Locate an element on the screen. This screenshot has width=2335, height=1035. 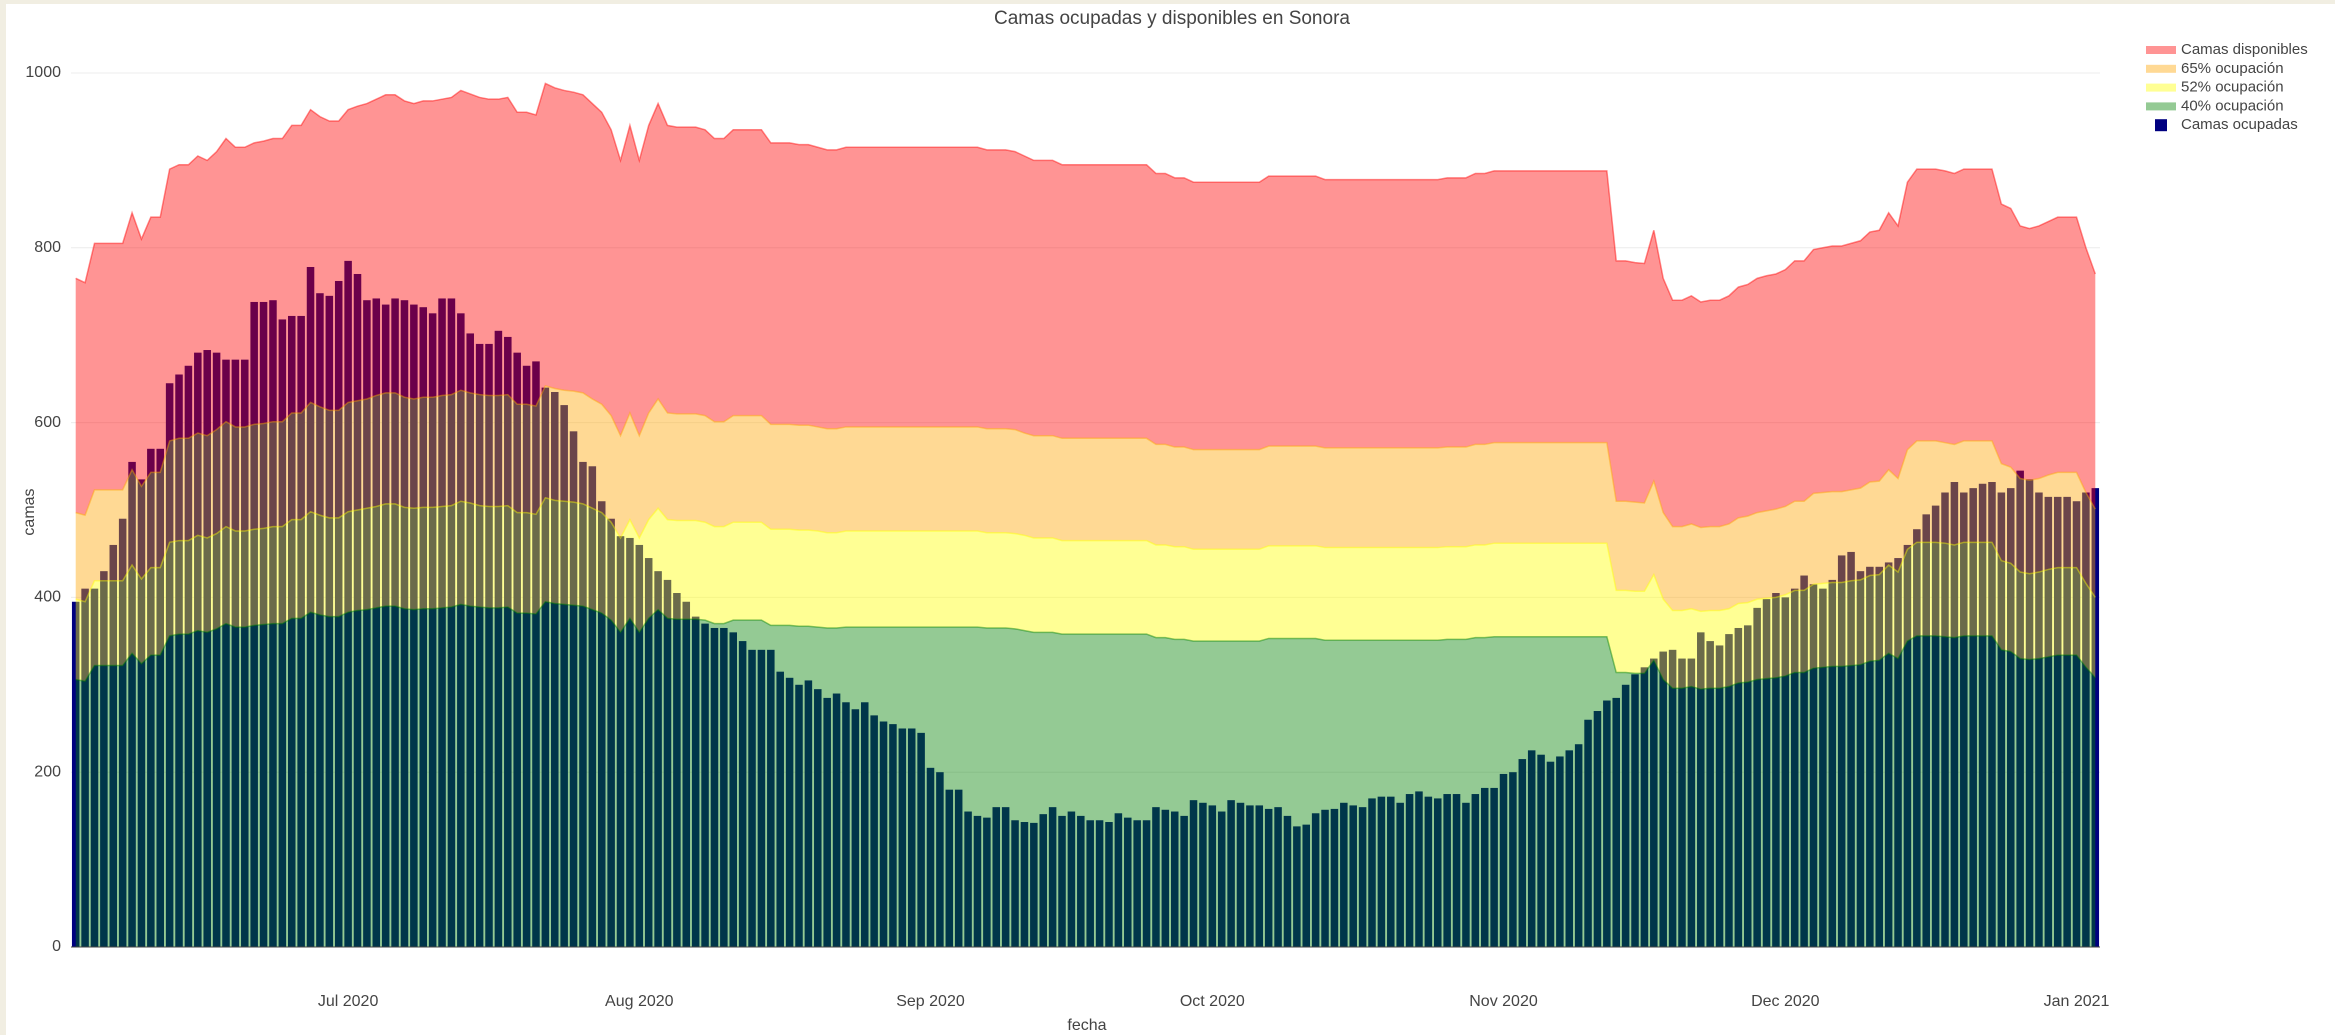
legend-label: 52% ocupación is located at coordinates (2232, 87).